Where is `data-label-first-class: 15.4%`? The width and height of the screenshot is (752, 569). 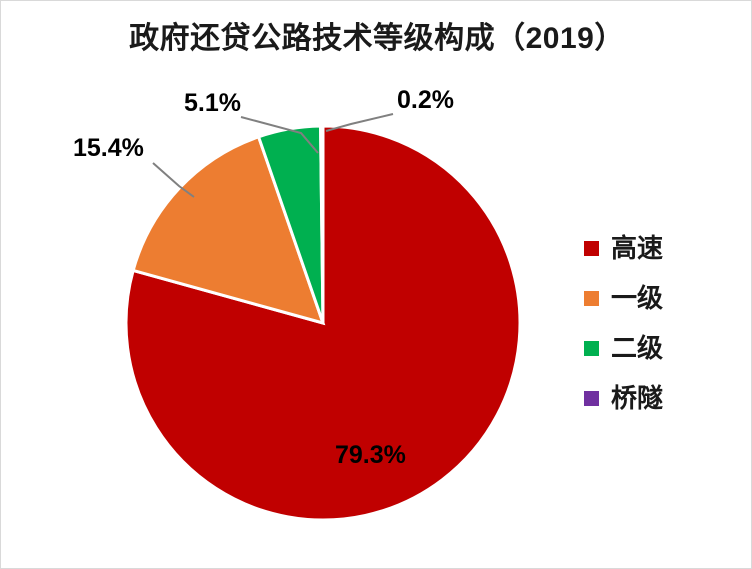
data-label-first-class: 15.4% is located at coordinates (108, 148).